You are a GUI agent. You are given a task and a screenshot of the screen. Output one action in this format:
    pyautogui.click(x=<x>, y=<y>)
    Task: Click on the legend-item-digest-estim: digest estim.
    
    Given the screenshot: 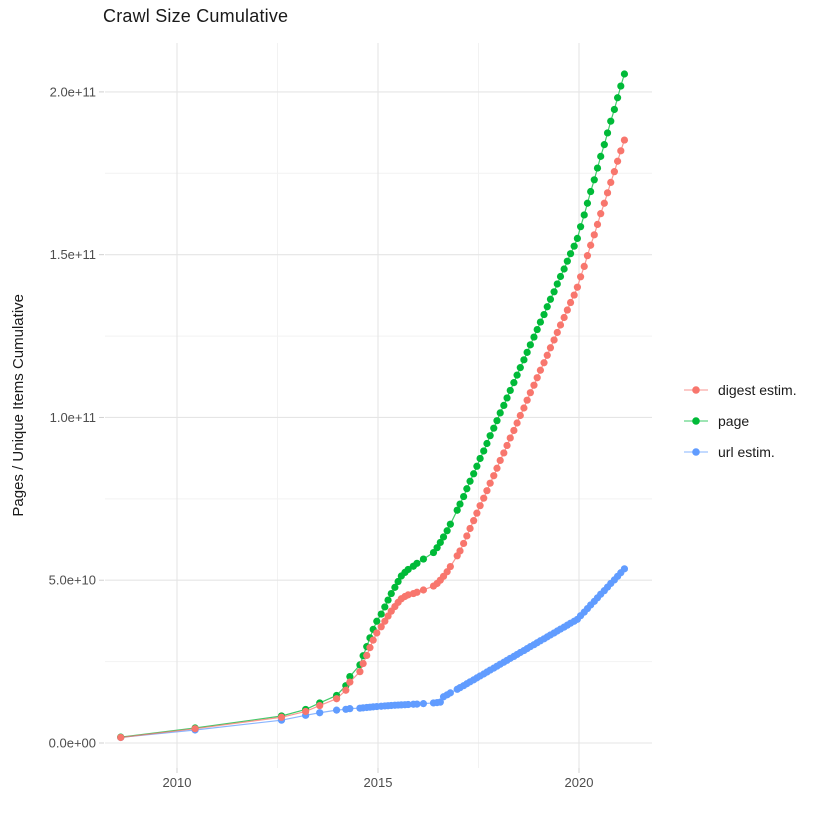 What is the action you would take?
    pyautogui.click(x=740, y=390)
    